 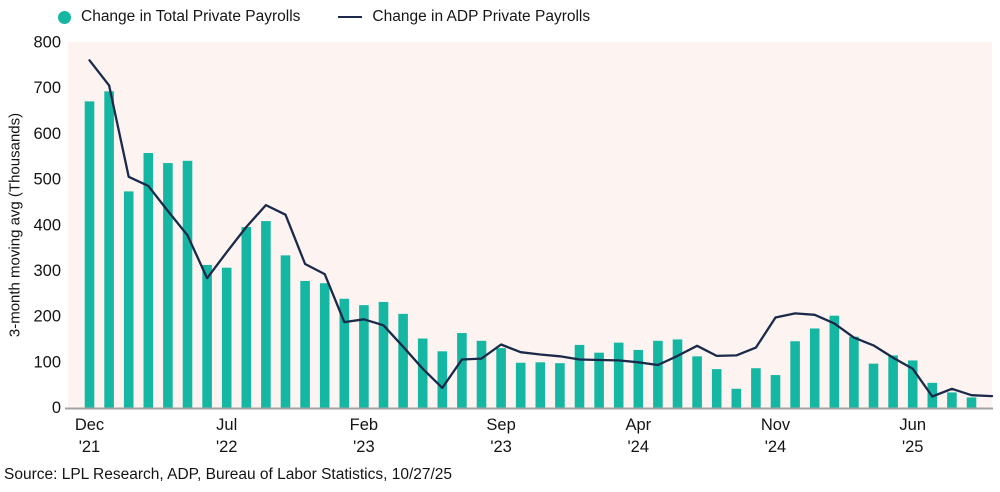 I want to click on bar-Apr22, so click(x=168, y=285).